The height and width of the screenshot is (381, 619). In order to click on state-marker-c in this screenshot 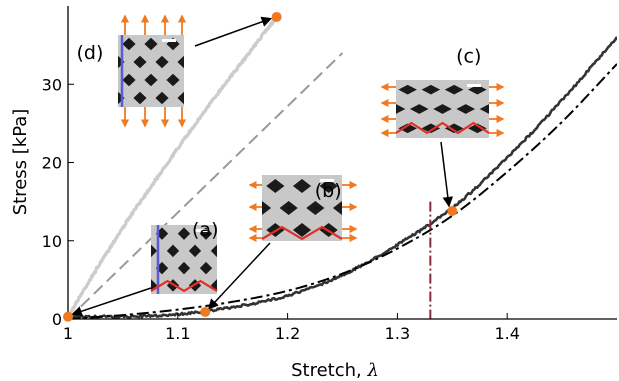, I will do `click(452, 211)`.